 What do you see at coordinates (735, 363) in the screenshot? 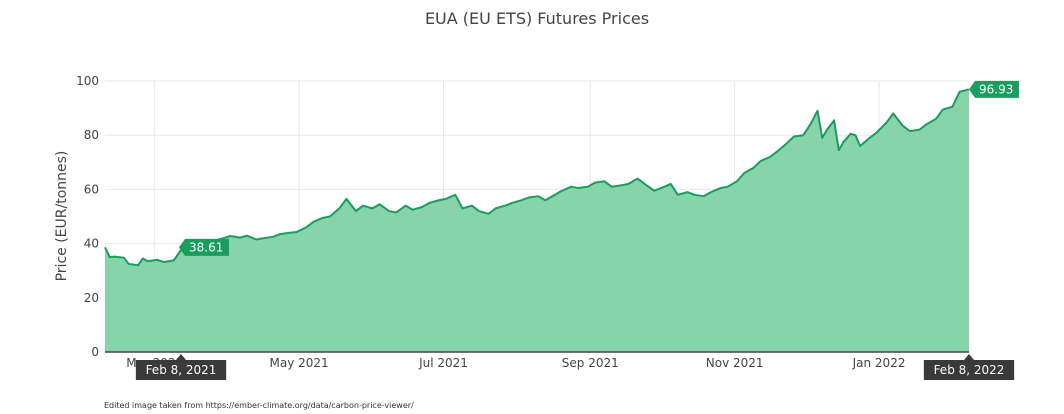
I see `x-tick-label: Nov 2021` at bounding box center [735, 363].